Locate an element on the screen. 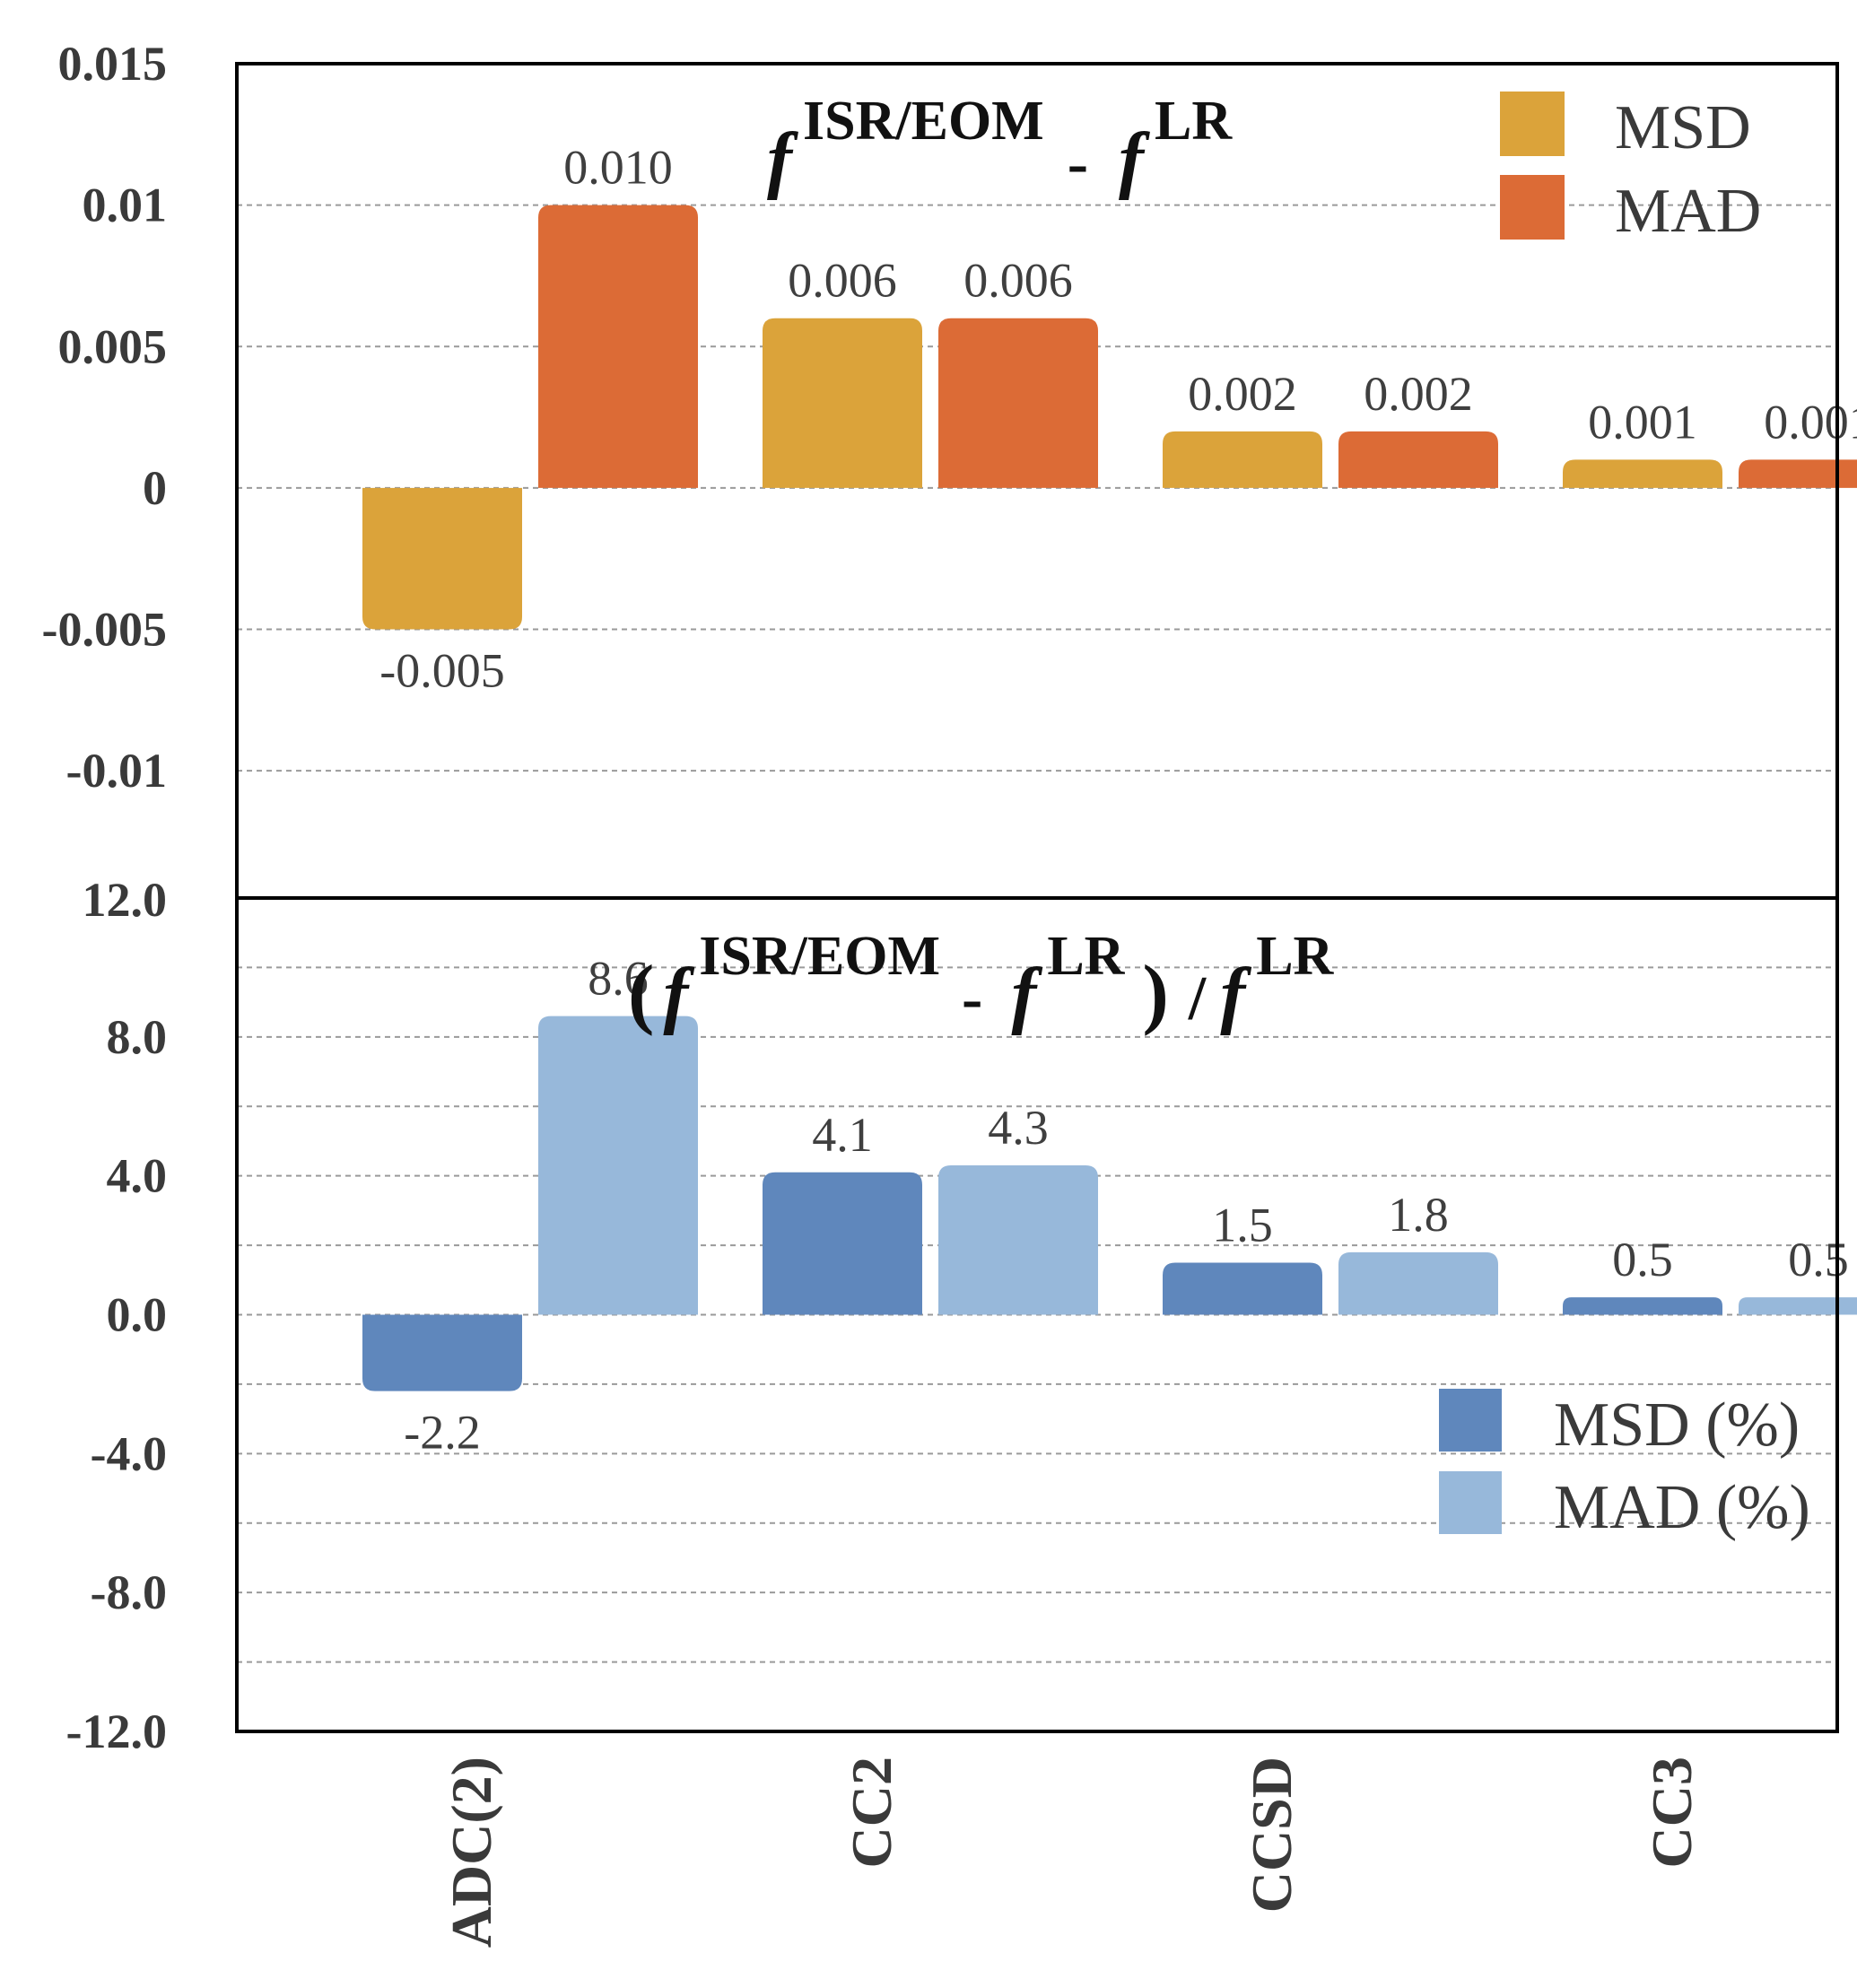  value-label-mad-cc3: 0.001 is located at coordinates (1810, 422).